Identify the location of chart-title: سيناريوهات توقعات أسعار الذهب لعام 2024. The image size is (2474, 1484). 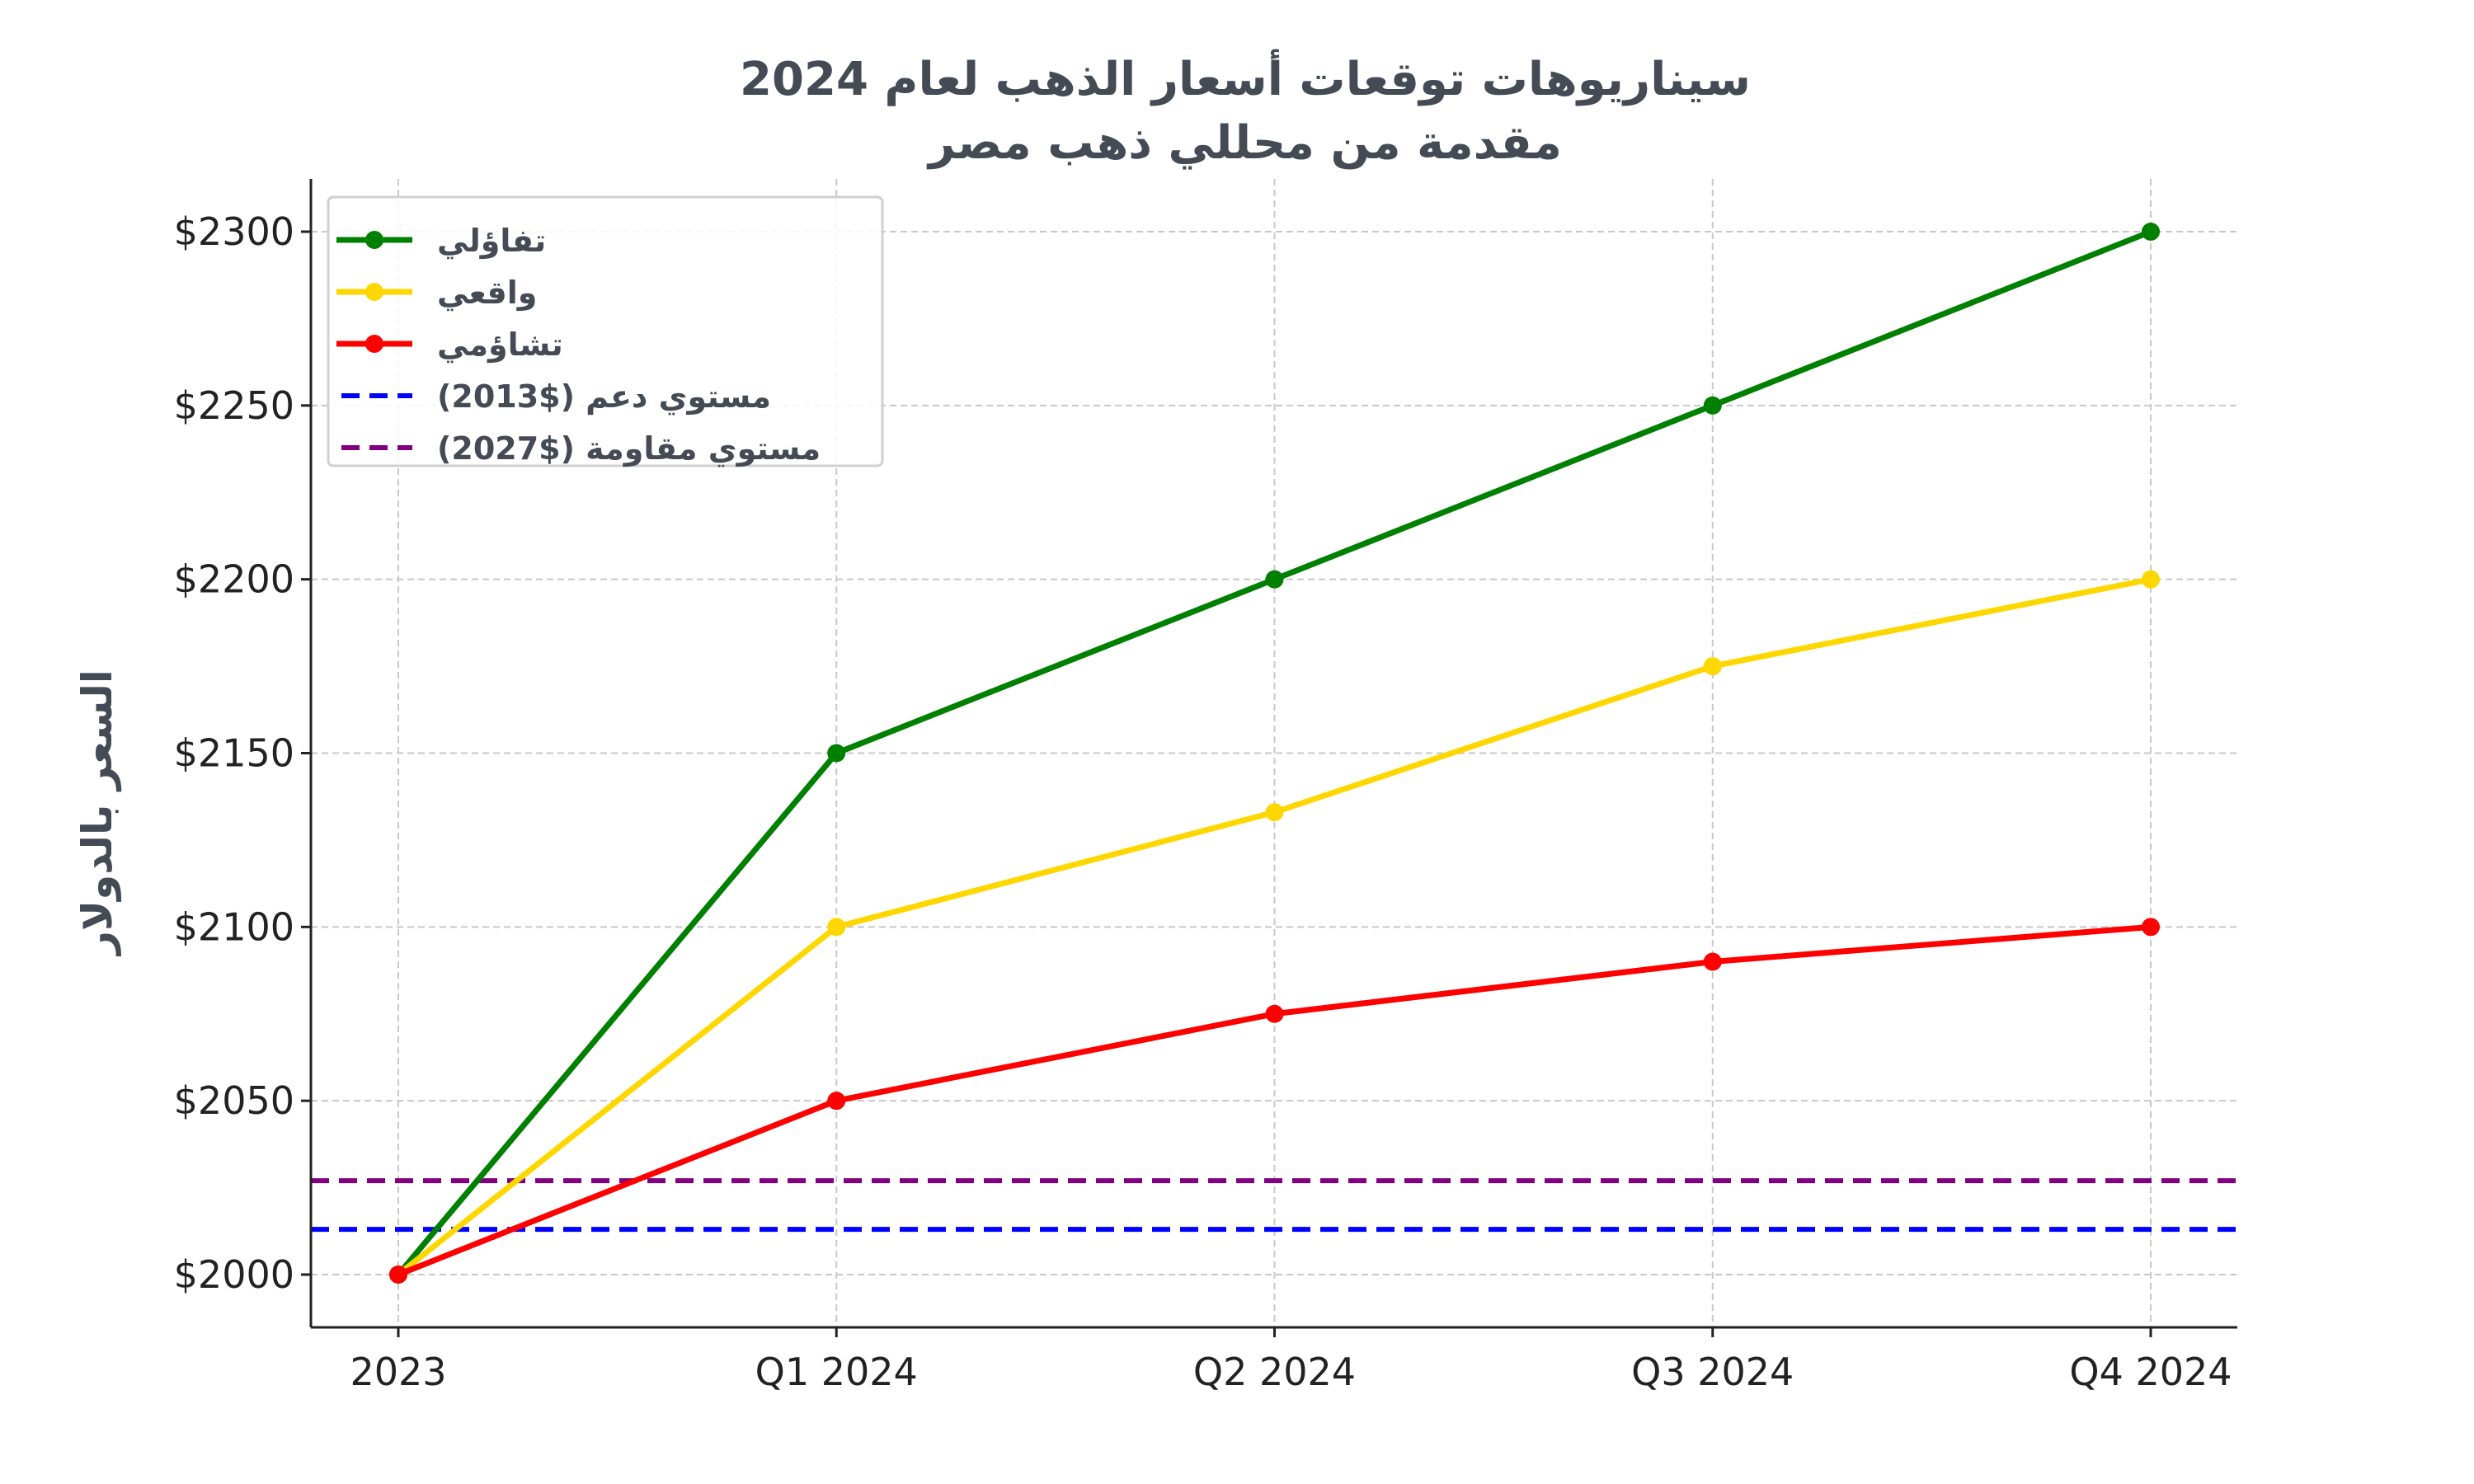
(1245, 77).